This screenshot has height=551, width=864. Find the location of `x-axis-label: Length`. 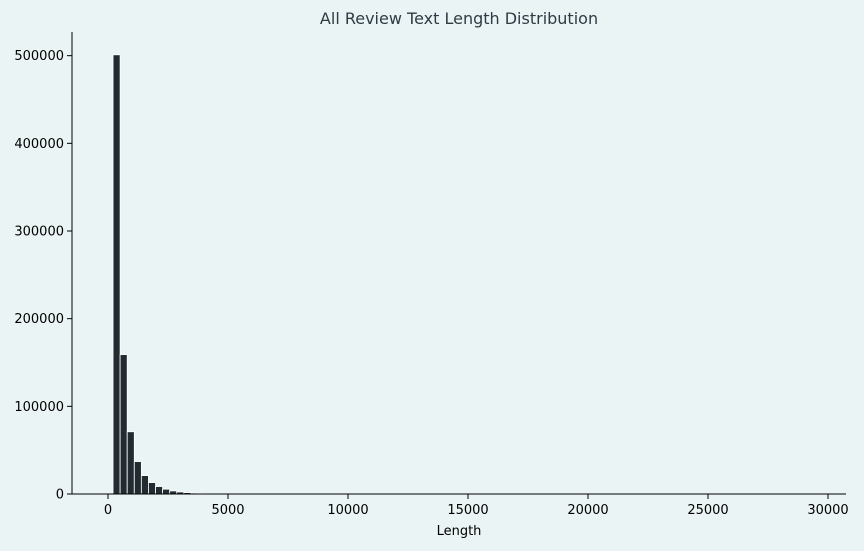

x-axis-label: Length is located at coordinates (459, 531).